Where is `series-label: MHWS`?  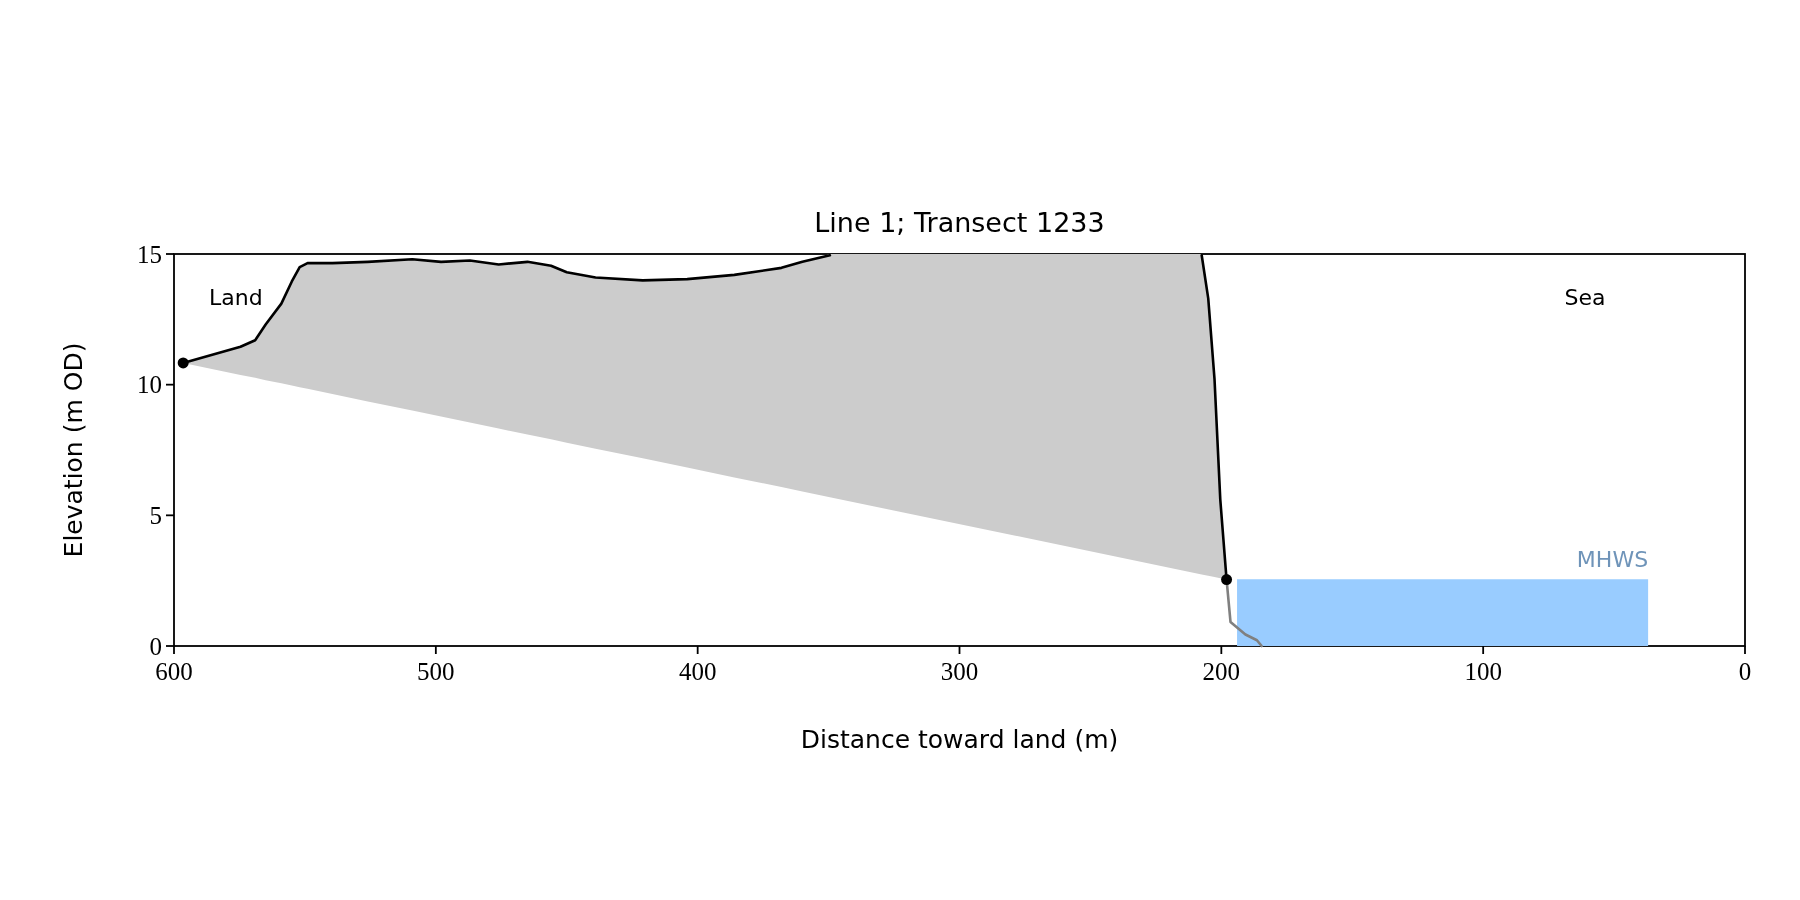 series-label: MHWS is located at coordinates (1612, 560).